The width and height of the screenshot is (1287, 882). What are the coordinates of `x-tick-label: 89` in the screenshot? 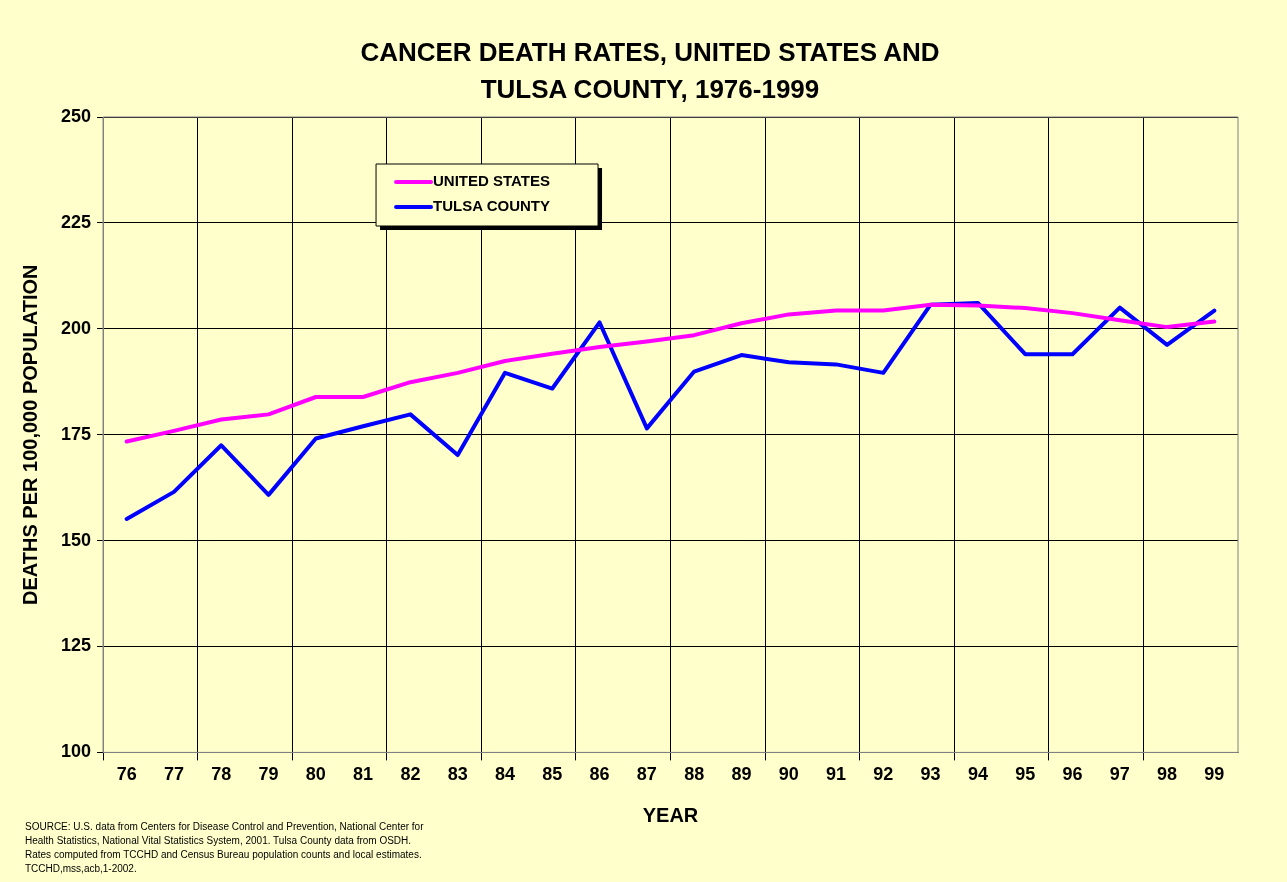 It's located at (741, 774).